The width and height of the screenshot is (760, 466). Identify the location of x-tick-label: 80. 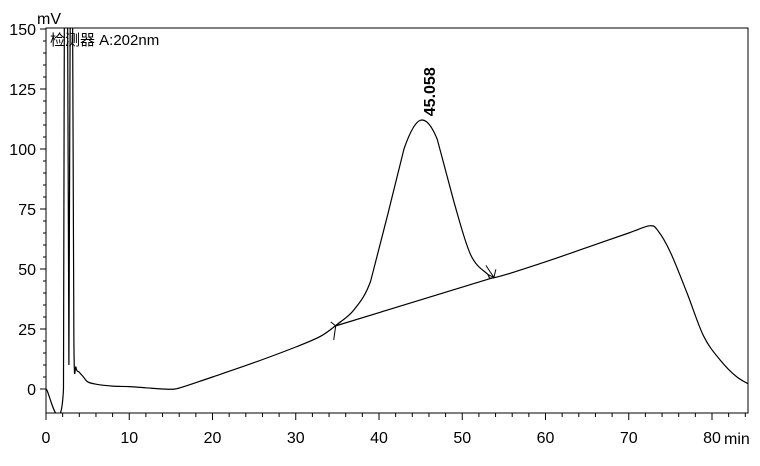
(712, 438).